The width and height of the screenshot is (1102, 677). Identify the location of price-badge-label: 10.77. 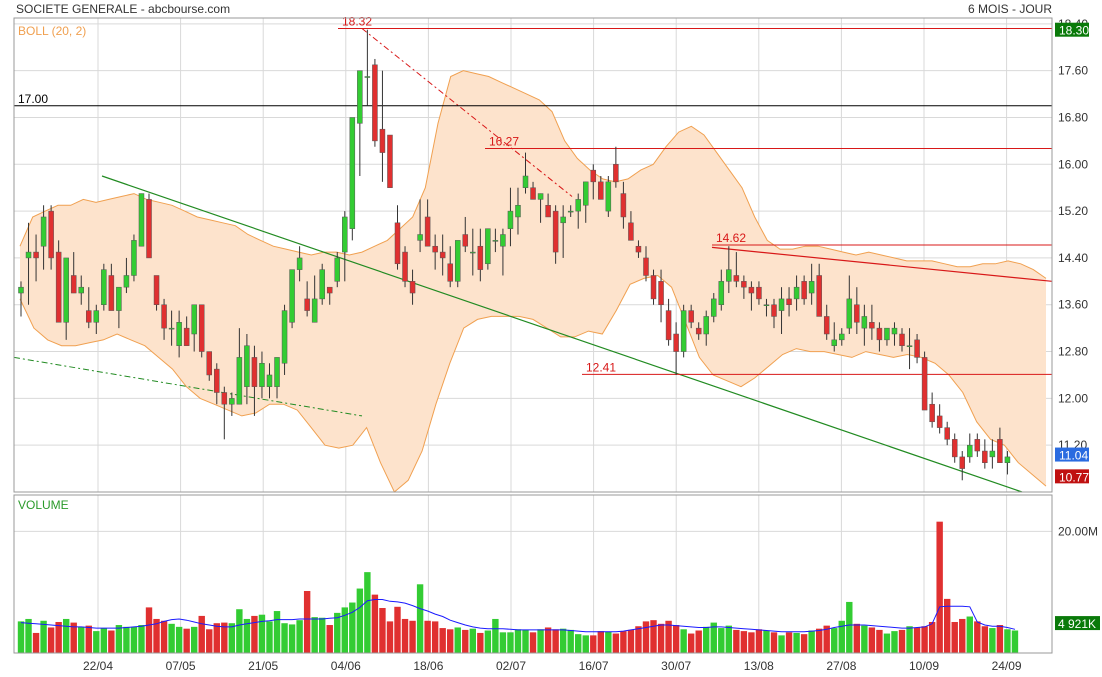
(1074, 477).